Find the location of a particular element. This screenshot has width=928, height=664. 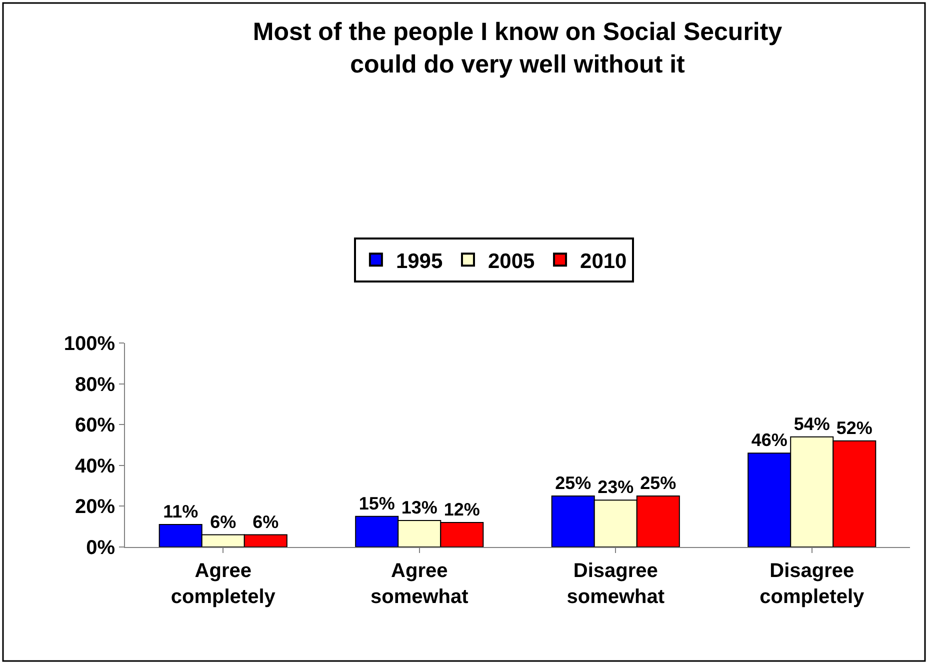

legend-label: 1995 is located at coordinates (419, 261).